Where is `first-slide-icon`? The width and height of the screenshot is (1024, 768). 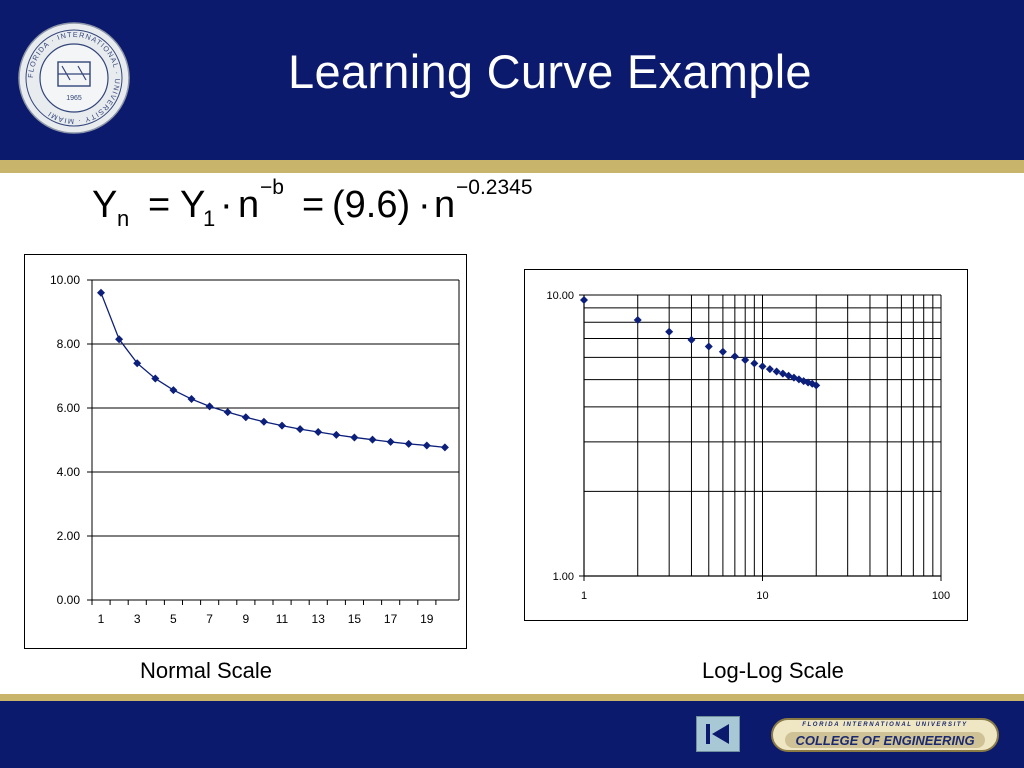
first-slide-icon is located at coordinates (717, 734).